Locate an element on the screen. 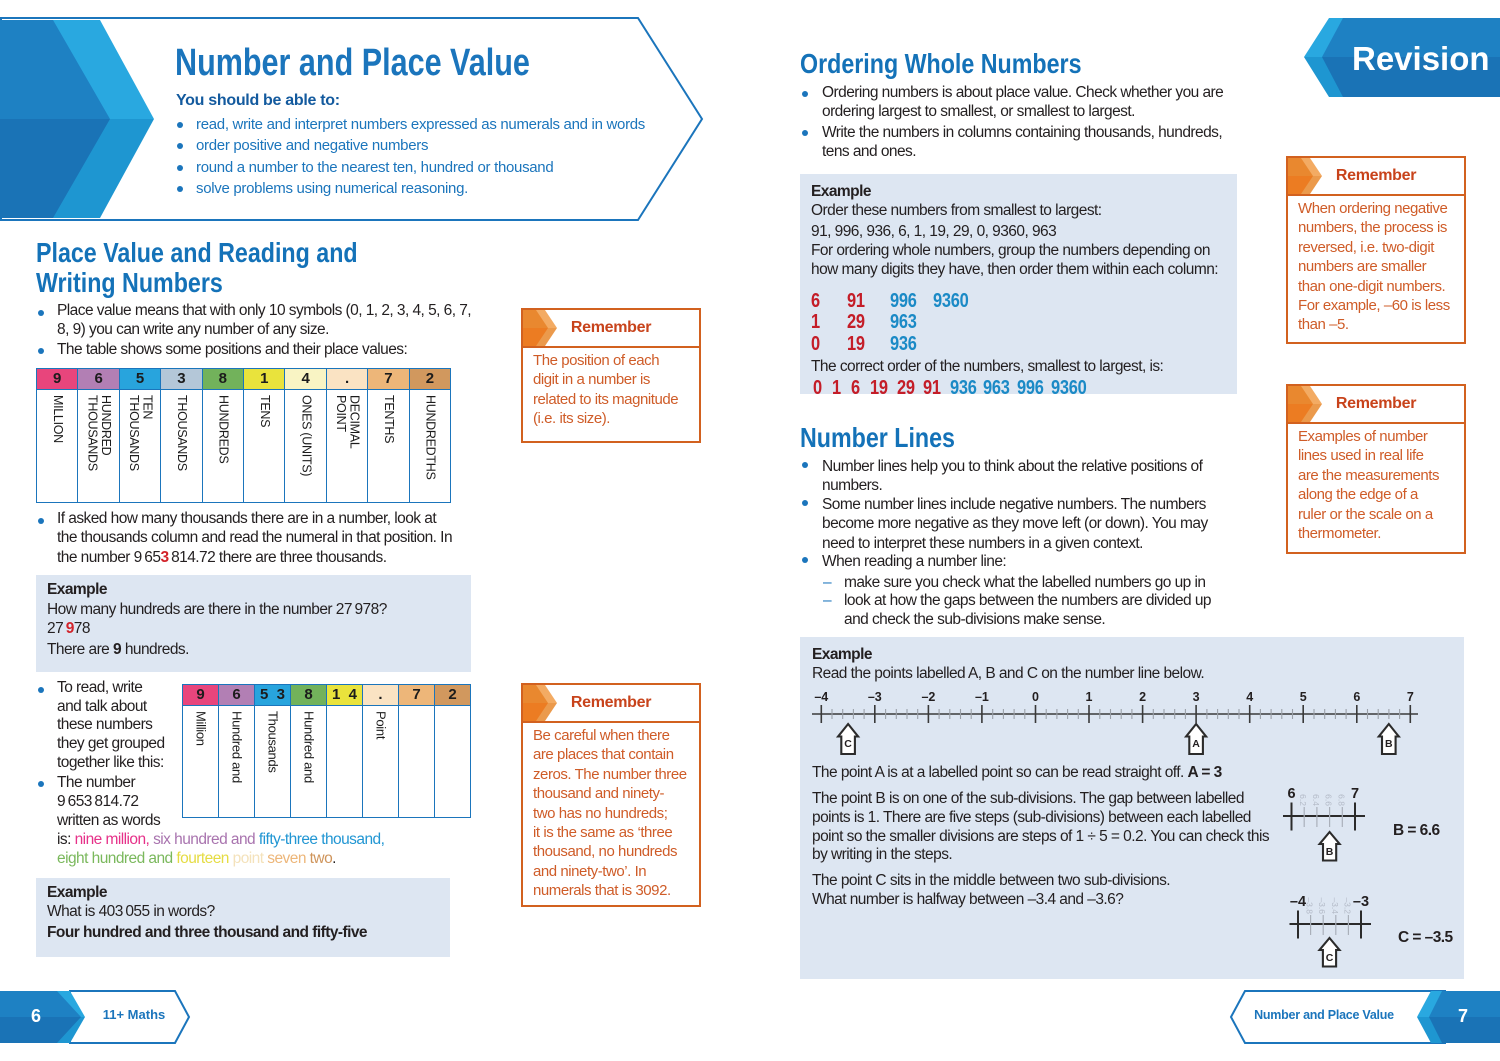 This screenshot has height=1061, width=1500. svg-text: 6.4 is located at coordinates (1316, 800).